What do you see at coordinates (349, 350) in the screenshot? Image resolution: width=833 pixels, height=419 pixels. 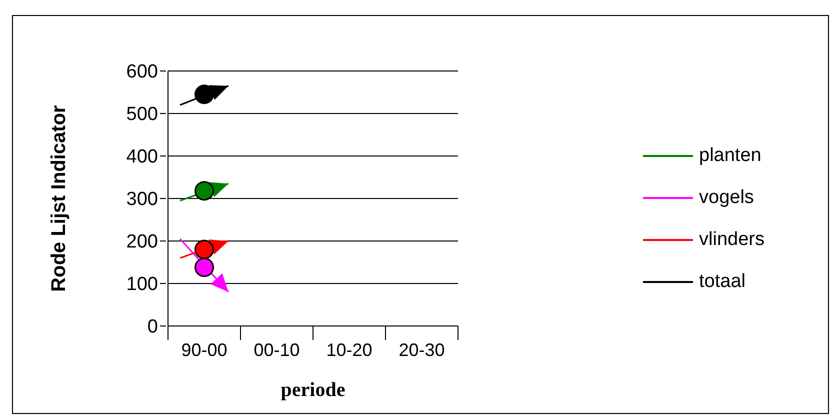 I see `x-tick-label: 10-20` at bounding box center [349, 350].